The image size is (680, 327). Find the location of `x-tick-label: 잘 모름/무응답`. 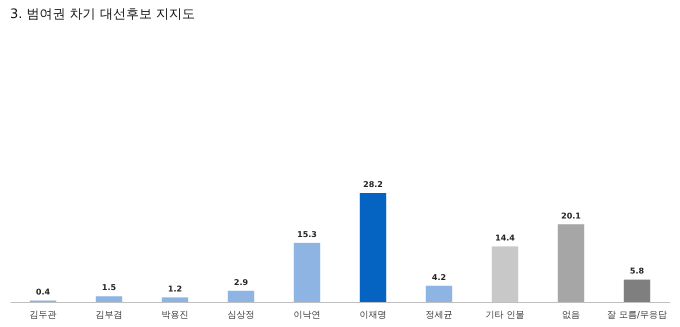

x-tick-label: 잘 모름/무응답 is located at coordinates (637, 315).